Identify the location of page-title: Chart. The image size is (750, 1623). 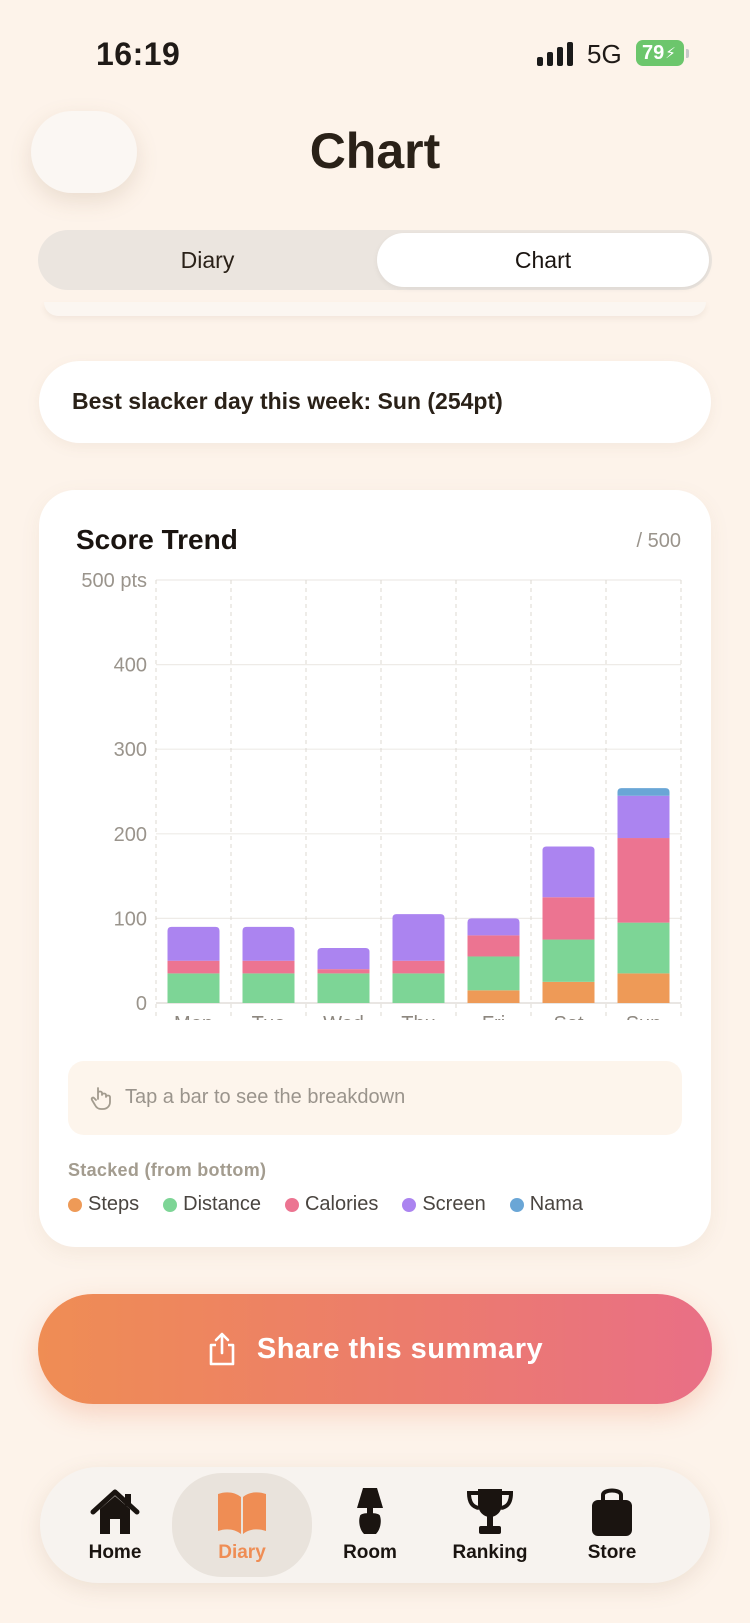
(375, 151).